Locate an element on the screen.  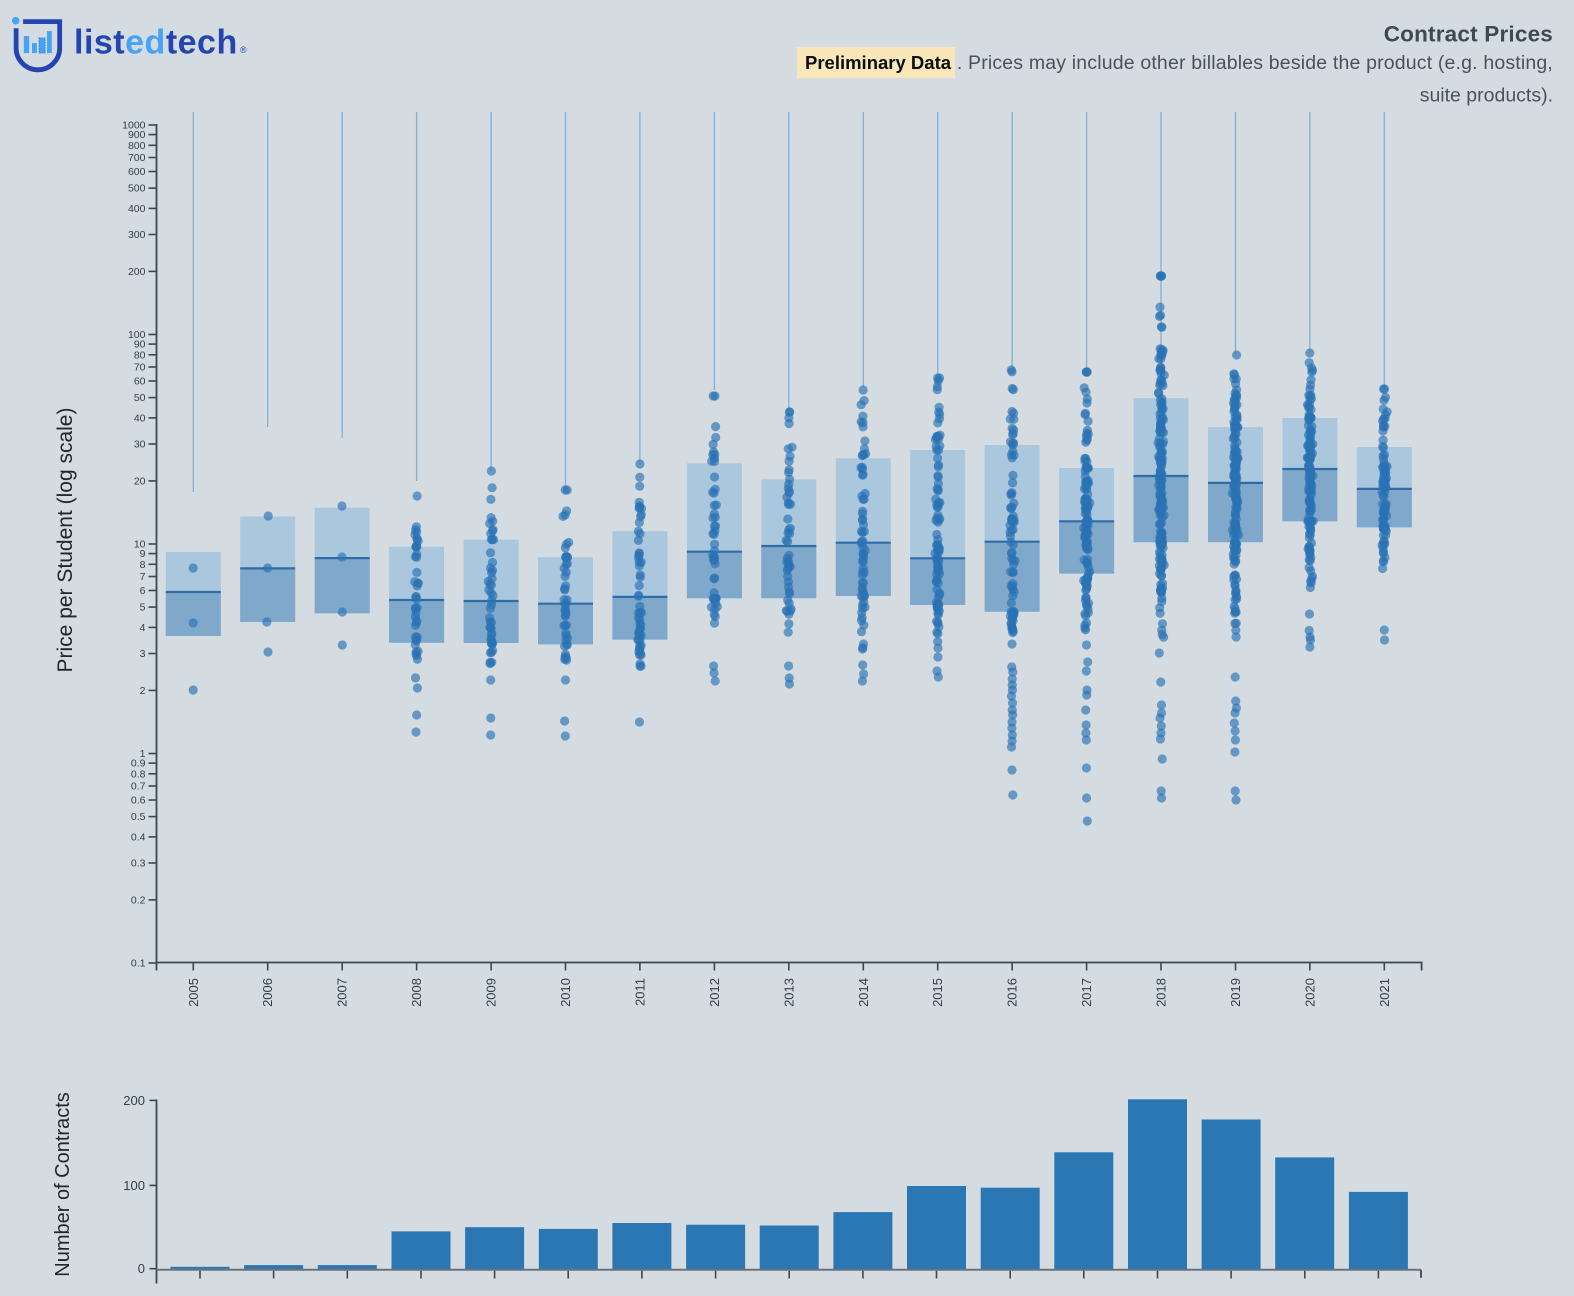
svg-text: 40 is located at coordinates (140, 419).